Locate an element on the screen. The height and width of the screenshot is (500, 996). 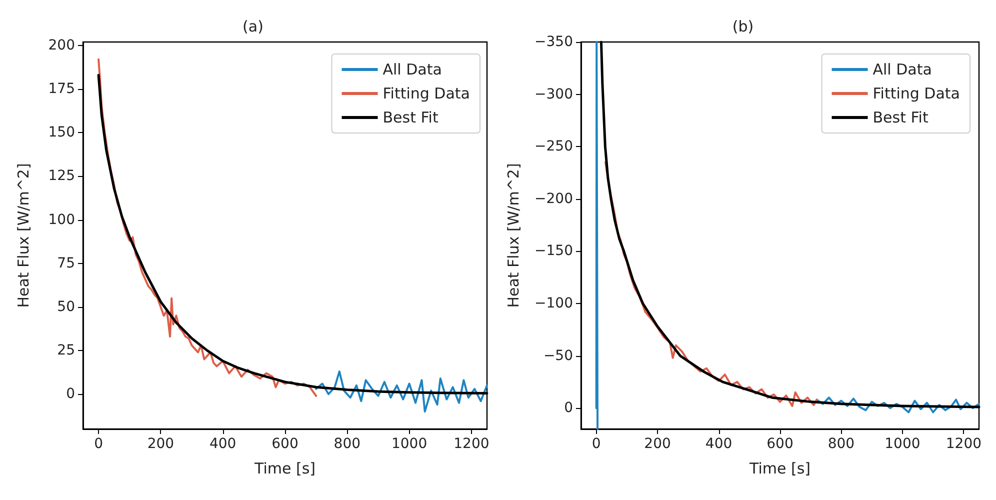
y-tick-label: −50 is located at coordinates (558, 356).